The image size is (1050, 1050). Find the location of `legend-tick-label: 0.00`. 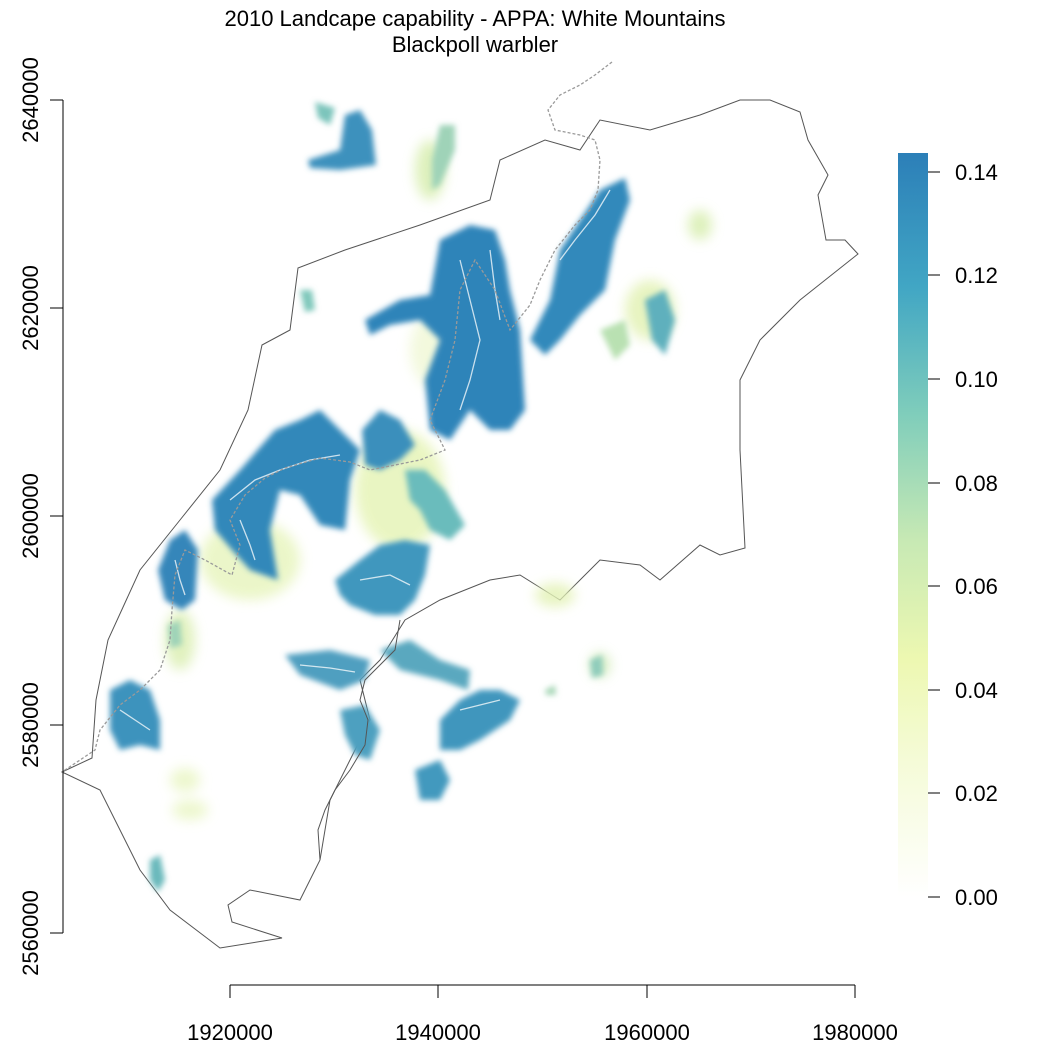

legend-tick-label: 0.00 is located at coordinates (976, 897).